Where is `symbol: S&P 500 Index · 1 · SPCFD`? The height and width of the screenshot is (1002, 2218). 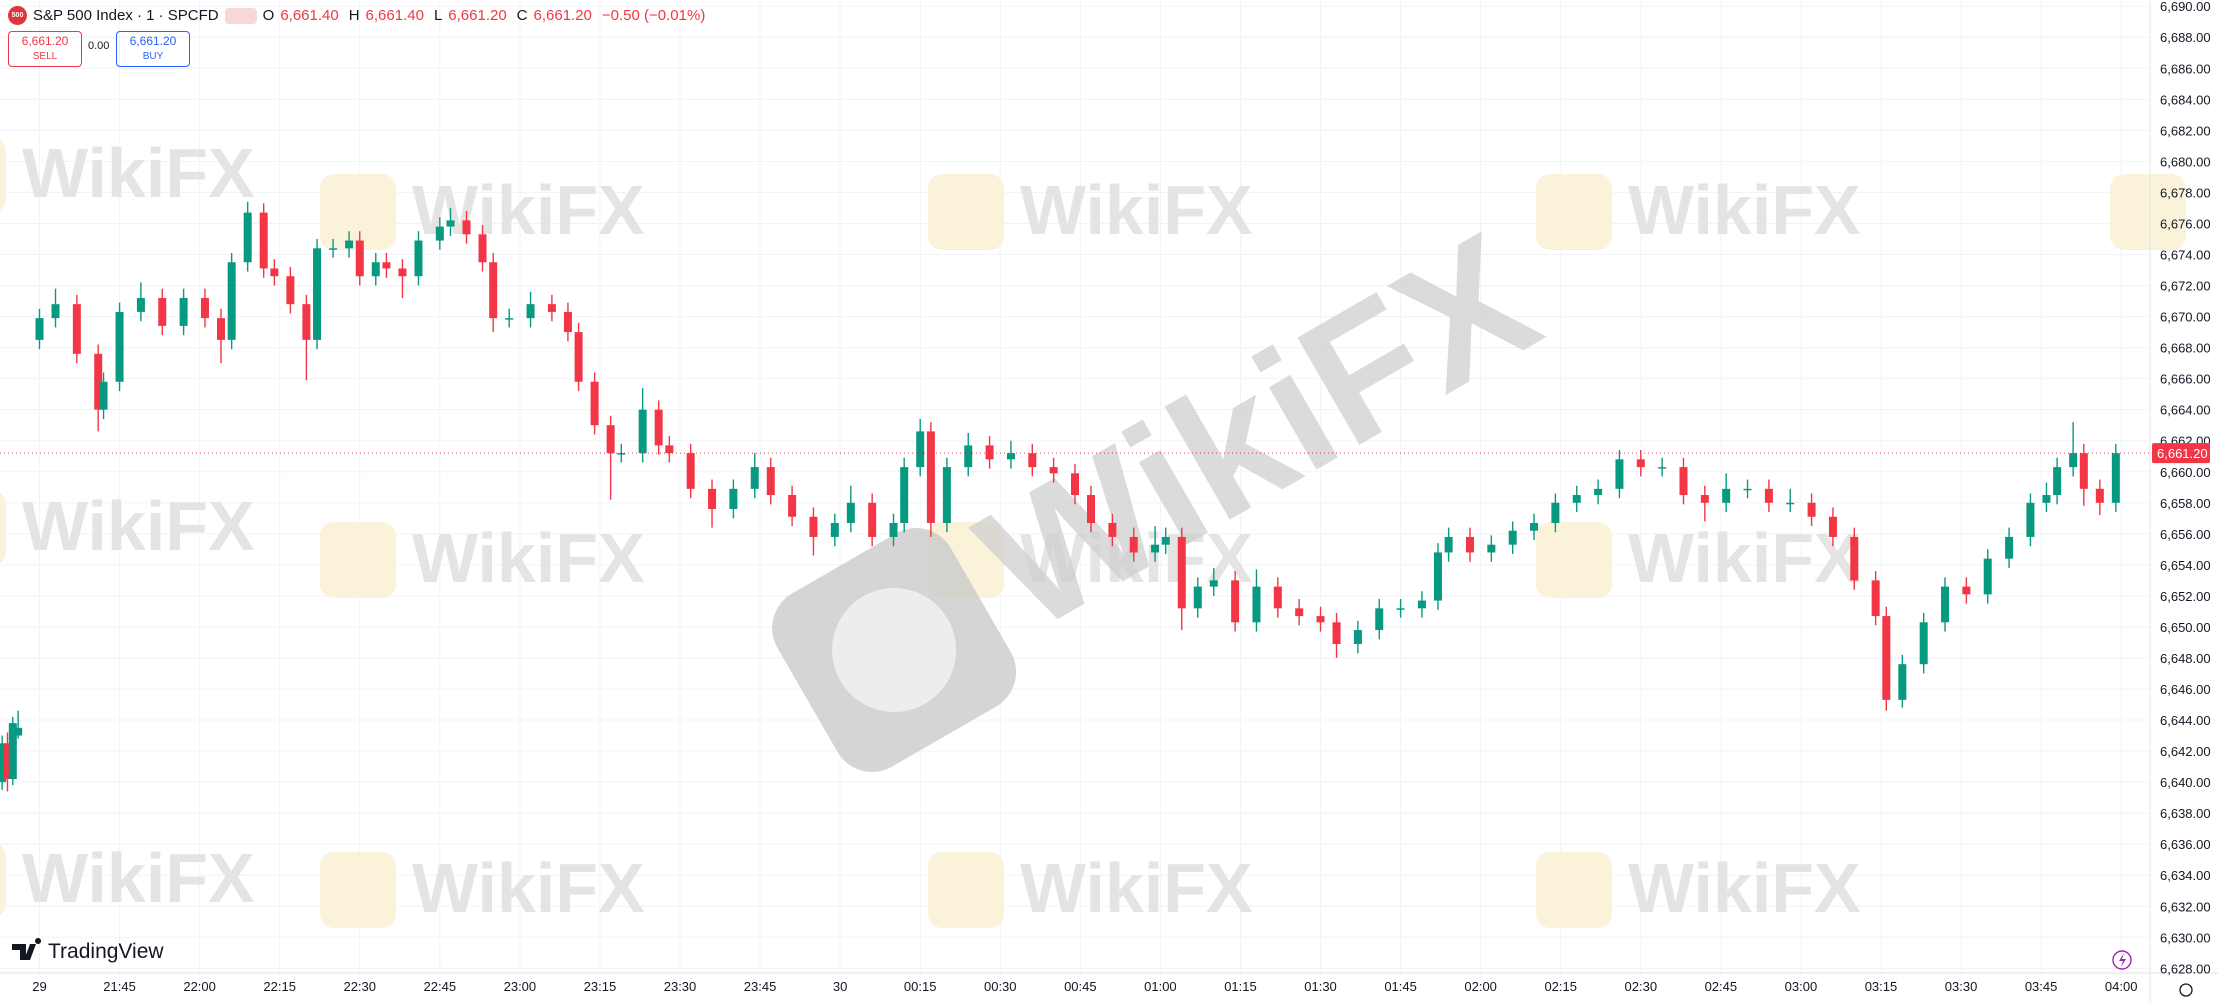 symbol: S&P 500 Index · 1 · SPCFD is located at coordinates (126, 15).